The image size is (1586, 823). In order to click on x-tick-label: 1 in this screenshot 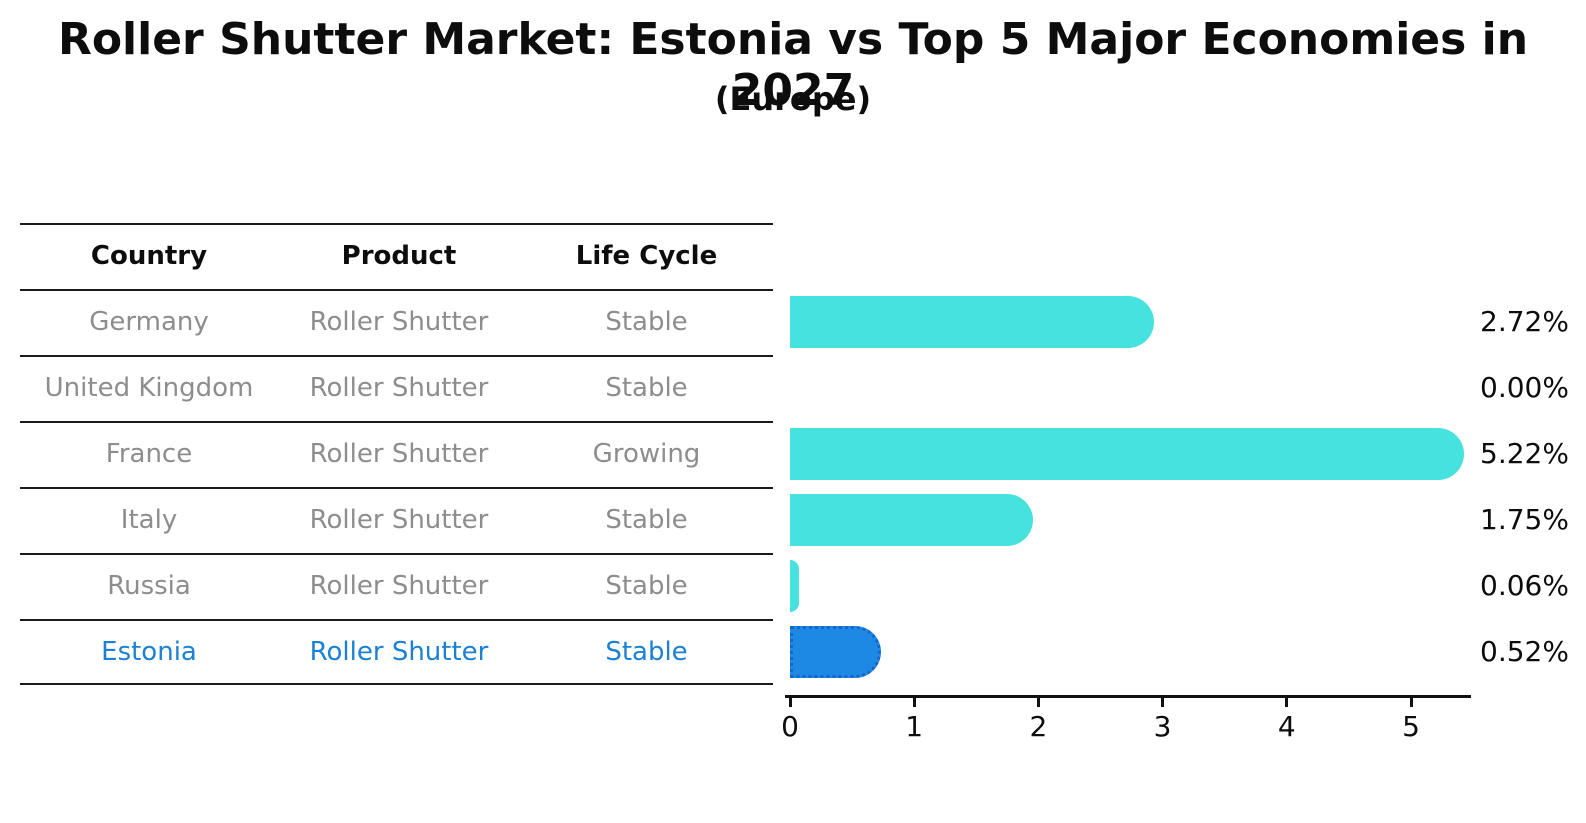, I will do `click(914, 726)`.